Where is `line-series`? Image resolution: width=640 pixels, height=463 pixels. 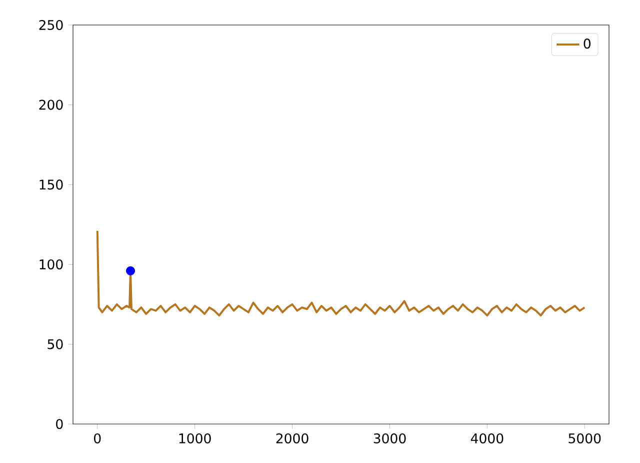 line-series is located at coordinates (341, 273).